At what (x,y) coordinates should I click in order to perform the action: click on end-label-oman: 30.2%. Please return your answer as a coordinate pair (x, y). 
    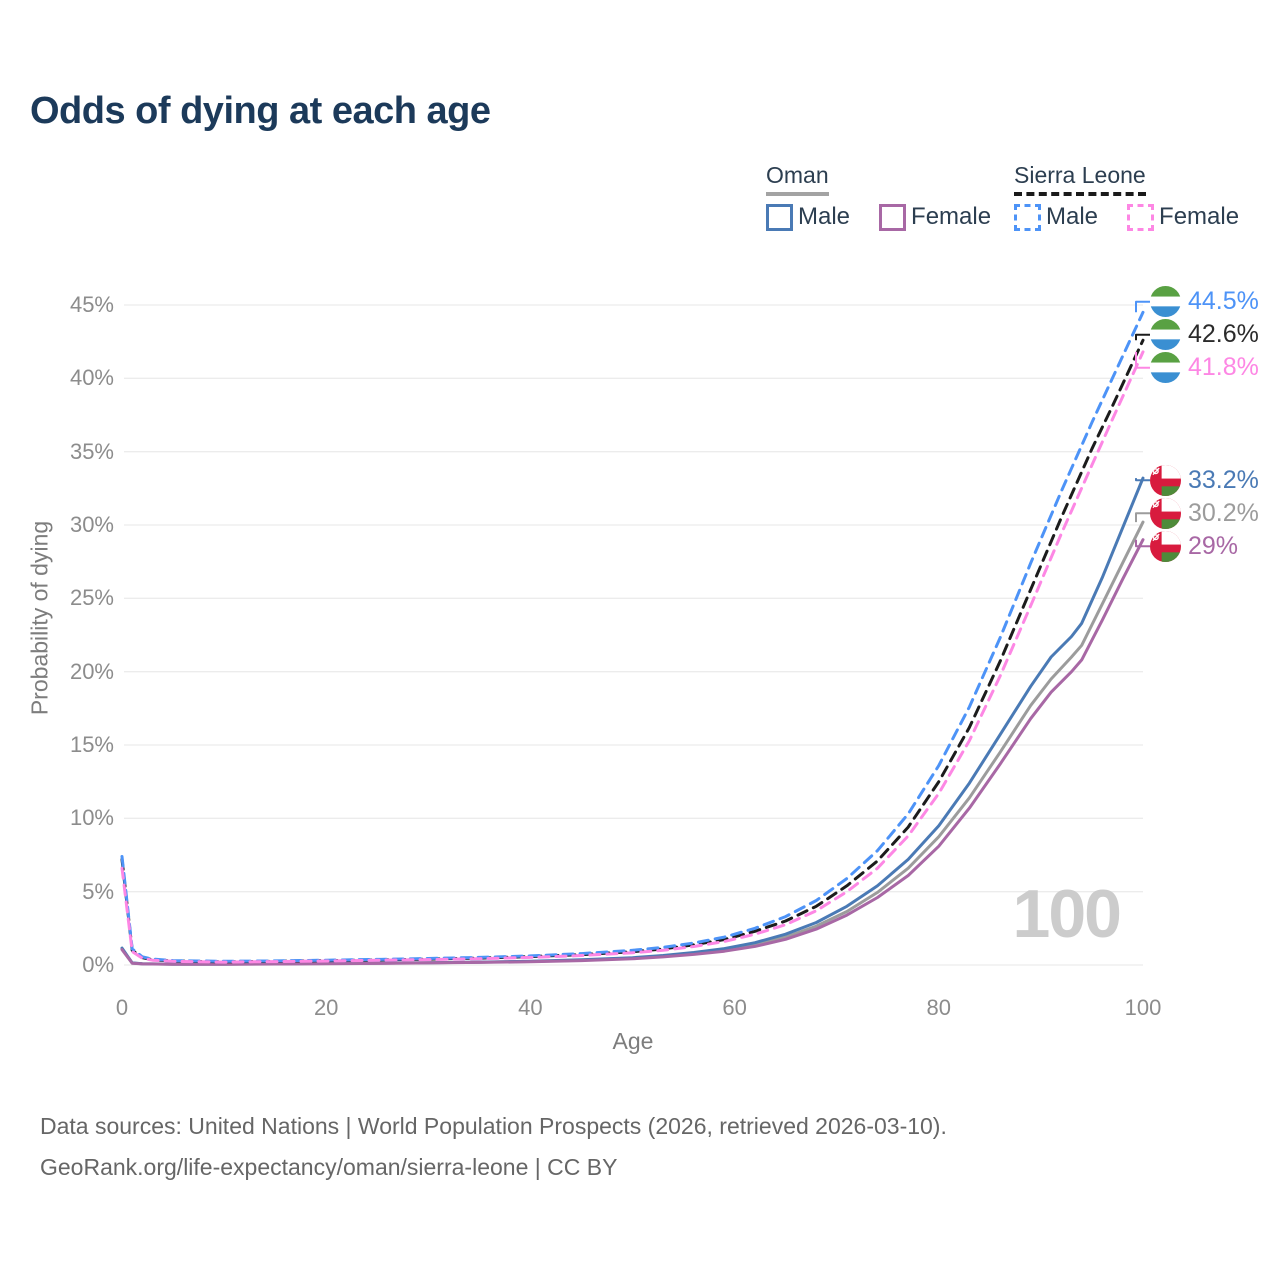
    Looking at the image, I should click on (1204, 513).